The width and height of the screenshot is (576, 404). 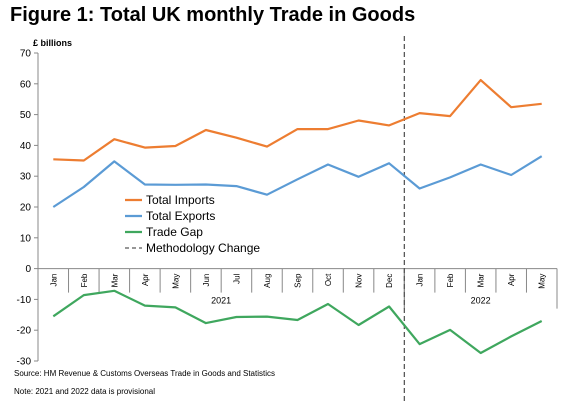 I want to click on x-tick-label: Oct, so click(x=328, y=279).